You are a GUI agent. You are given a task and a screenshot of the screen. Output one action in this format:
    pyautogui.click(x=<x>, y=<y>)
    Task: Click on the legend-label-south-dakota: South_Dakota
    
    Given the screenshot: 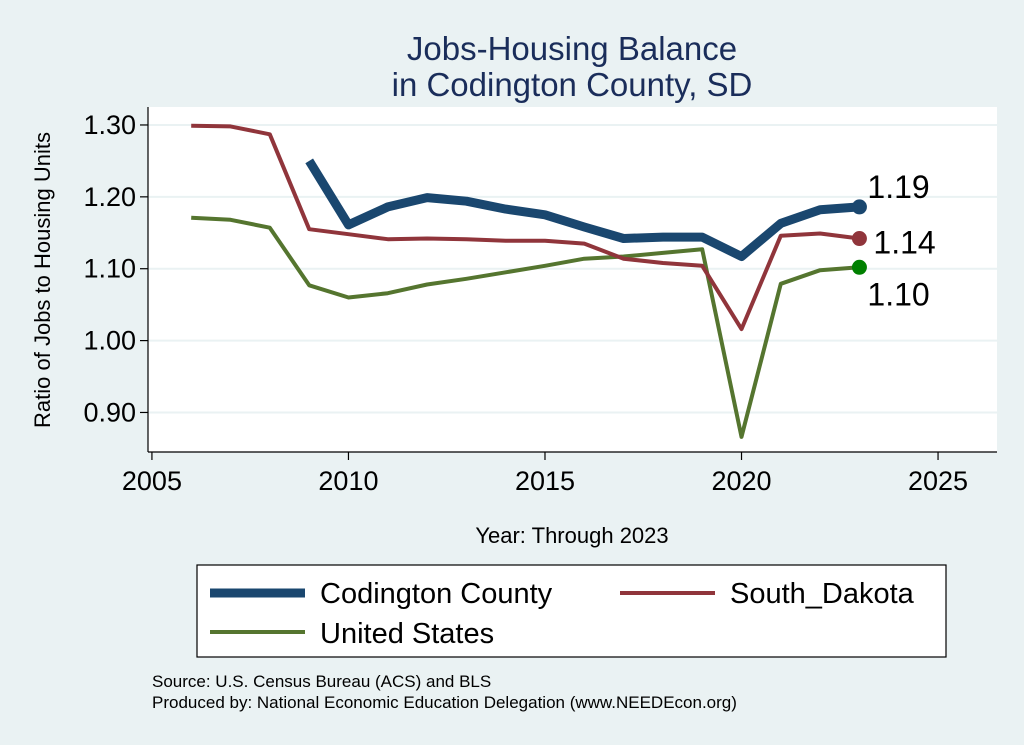 What is the action you would take?
    pyautogui.click(x=822, y=594)
    